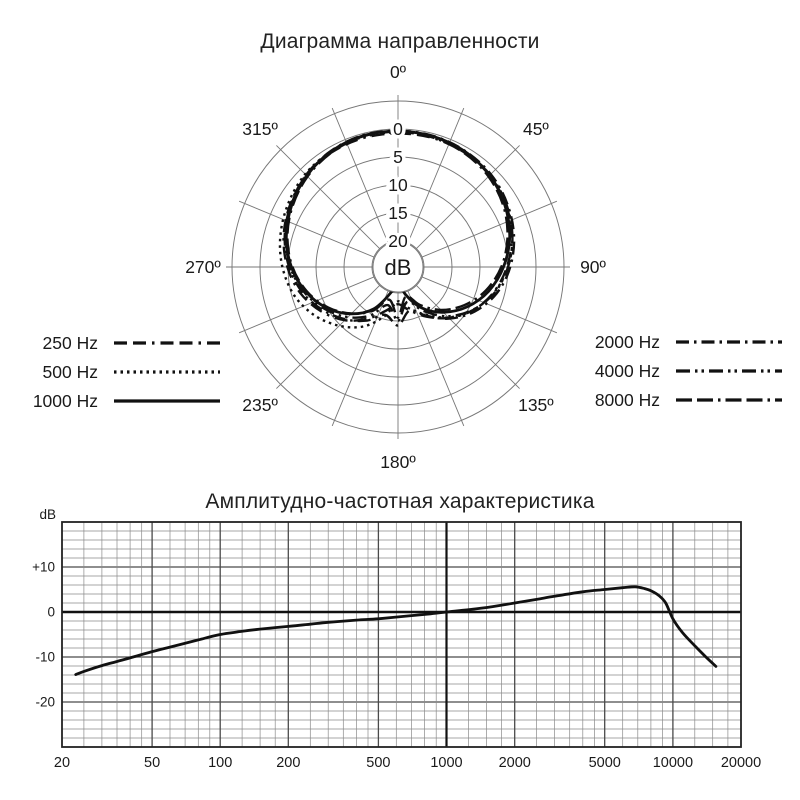  What do you see at coordinates (605, 763) in the screenshot?
I see `x-tick-label: 5000` at bounding box center [605, 763].